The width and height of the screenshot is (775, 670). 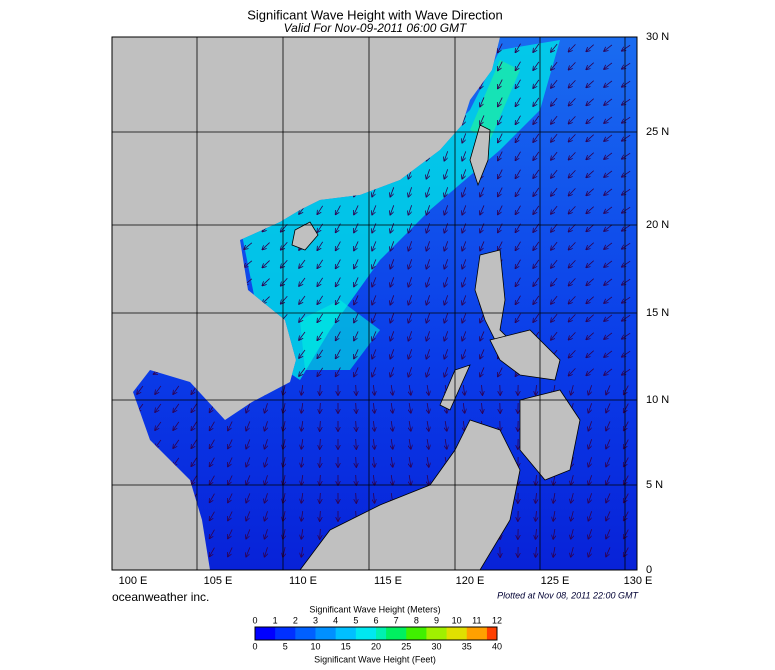 I want to click on lat-label: 20 N, so click(x=657, y=225).